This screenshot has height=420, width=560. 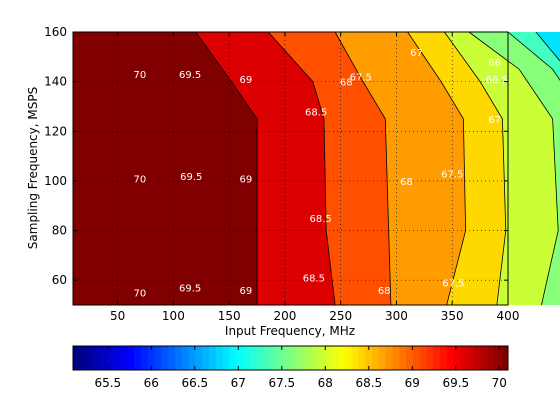 What do you see at coordinates (513, 168) in the screenshot?
I see `contour-line-67.5` at bounding box center [513, 168].